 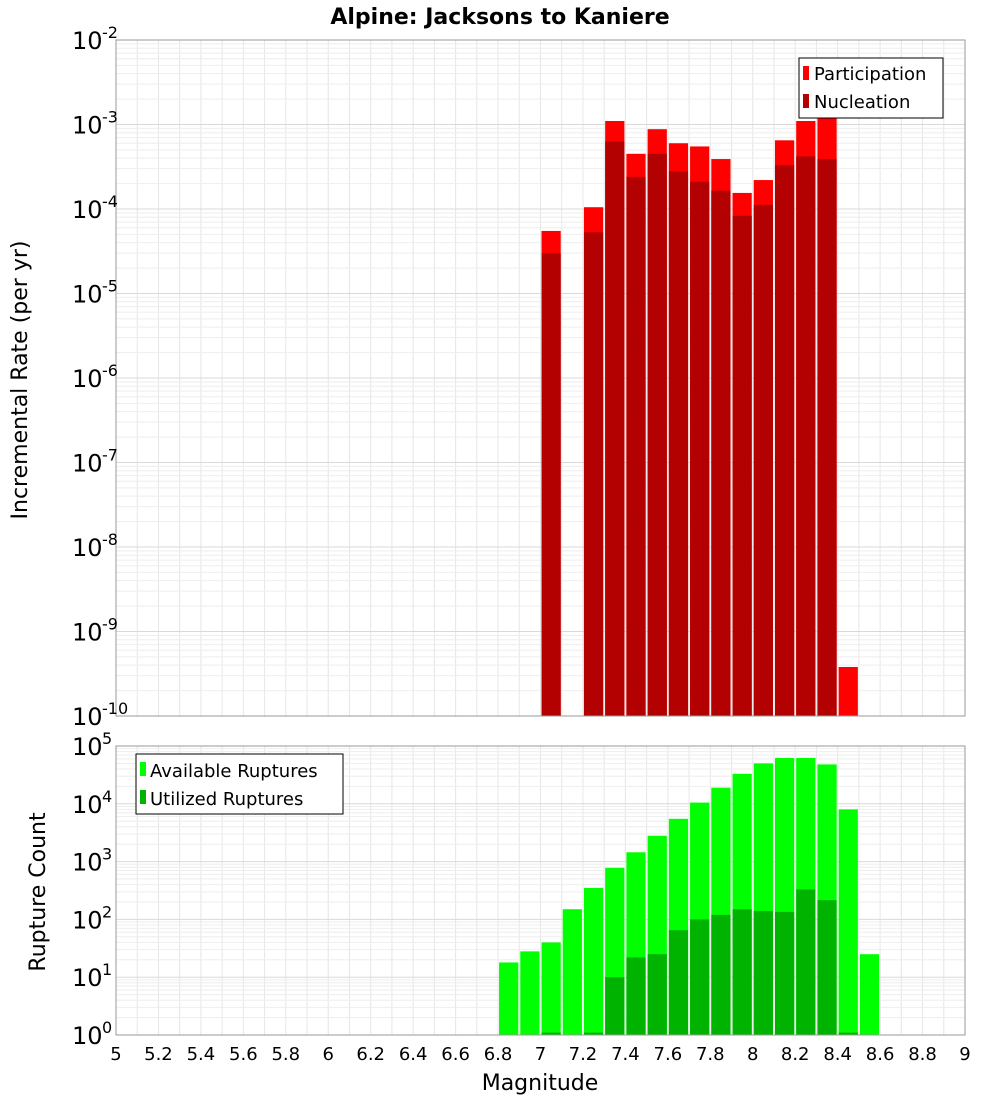 What do you see at coordinates (110, 117) in the screenshot?
I see `top-y-tick-exponent: -3` at bounding box center [110, 117].